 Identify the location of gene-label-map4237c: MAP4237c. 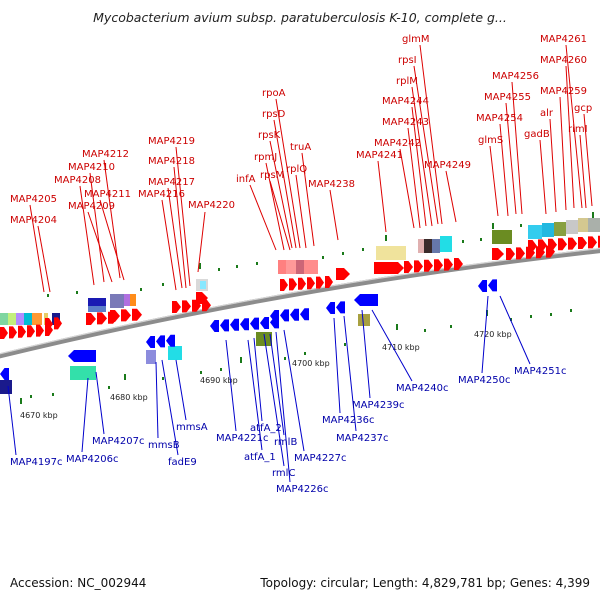
(362, 438).